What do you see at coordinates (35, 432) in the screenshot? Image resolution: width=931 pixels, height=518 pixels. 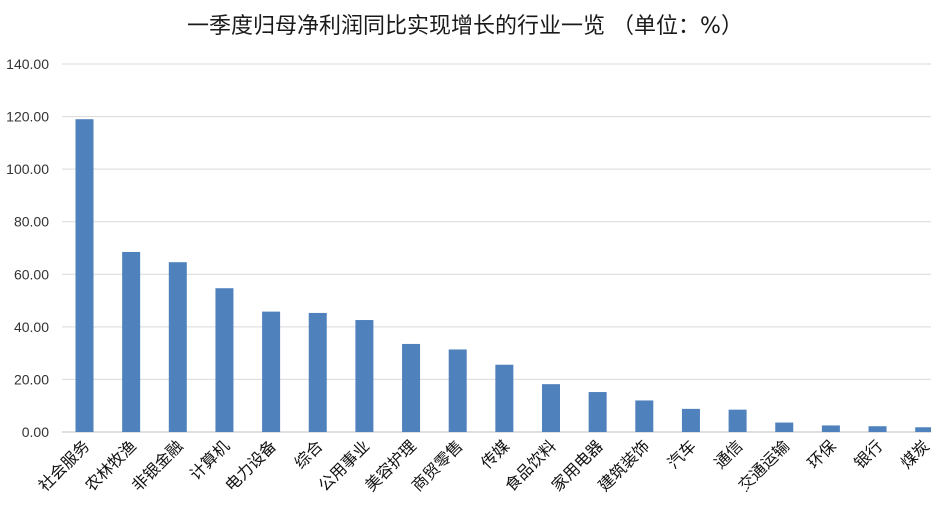 I see `y-tick-label: 0.00` at bounding box center [35, 432].